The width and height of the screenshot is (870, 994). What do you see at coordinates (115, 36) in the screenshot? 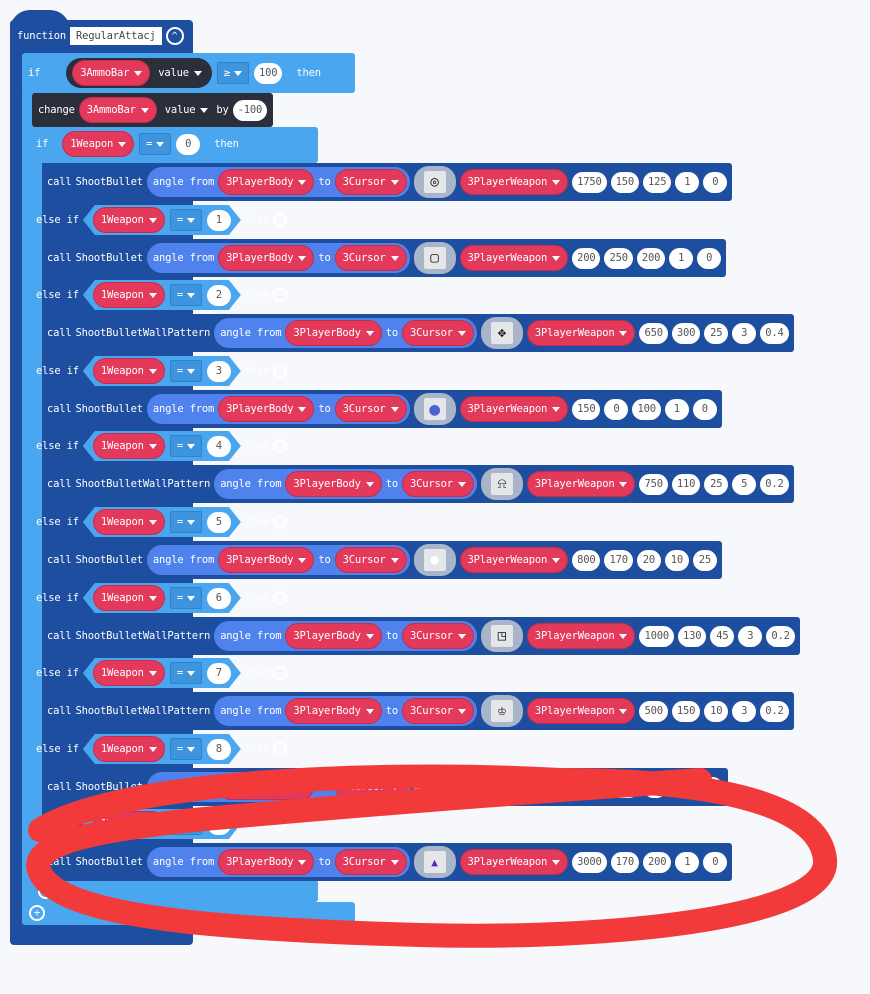
I see `function-name-input: RegularAttacj` at bounding box center [115, 36].